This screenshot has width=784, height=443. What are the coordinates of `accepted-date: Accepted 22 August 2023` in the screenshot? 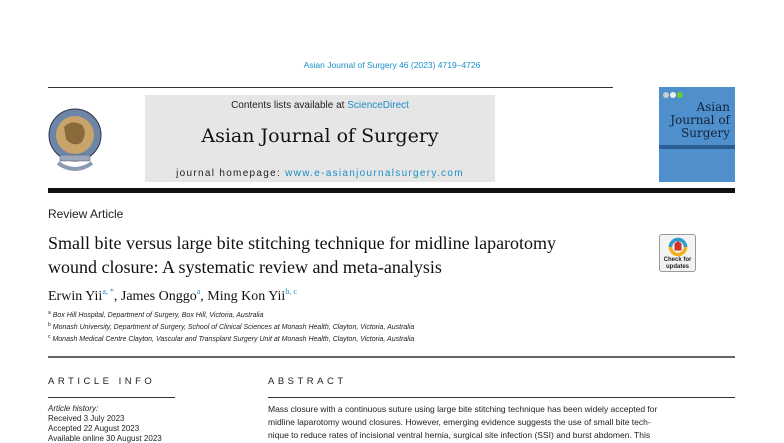 It's located at (94, 428).